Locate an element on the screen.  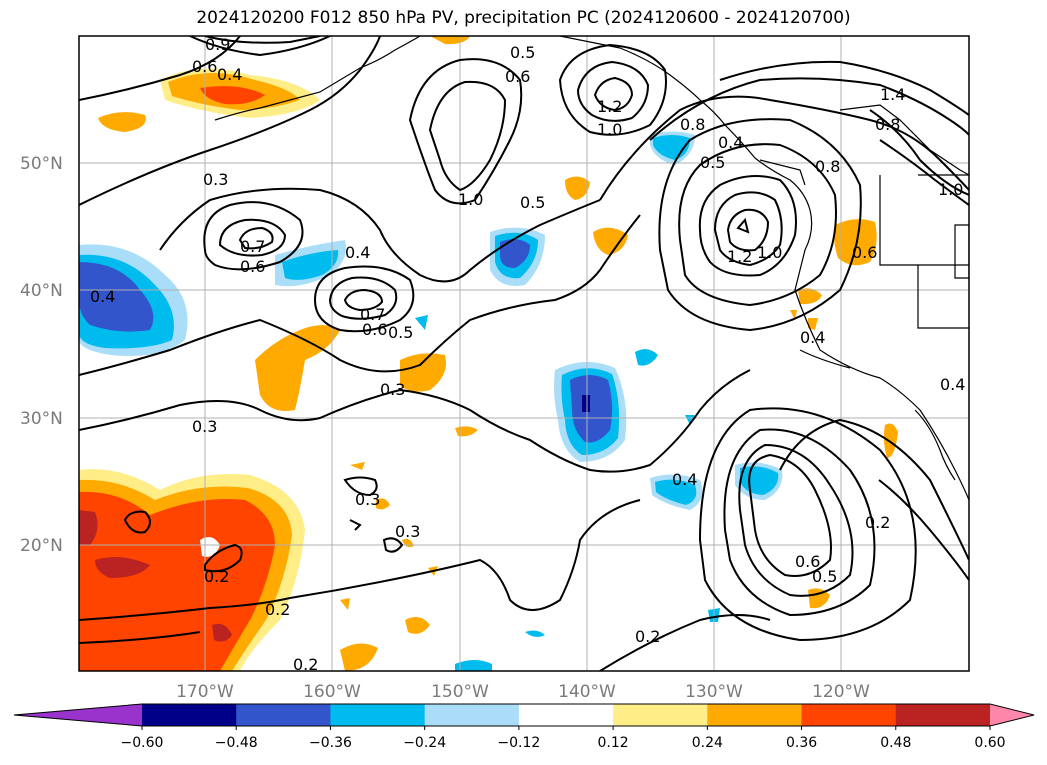
colorbar-tick-label: 0.36 is located at coordinates (801, 743).